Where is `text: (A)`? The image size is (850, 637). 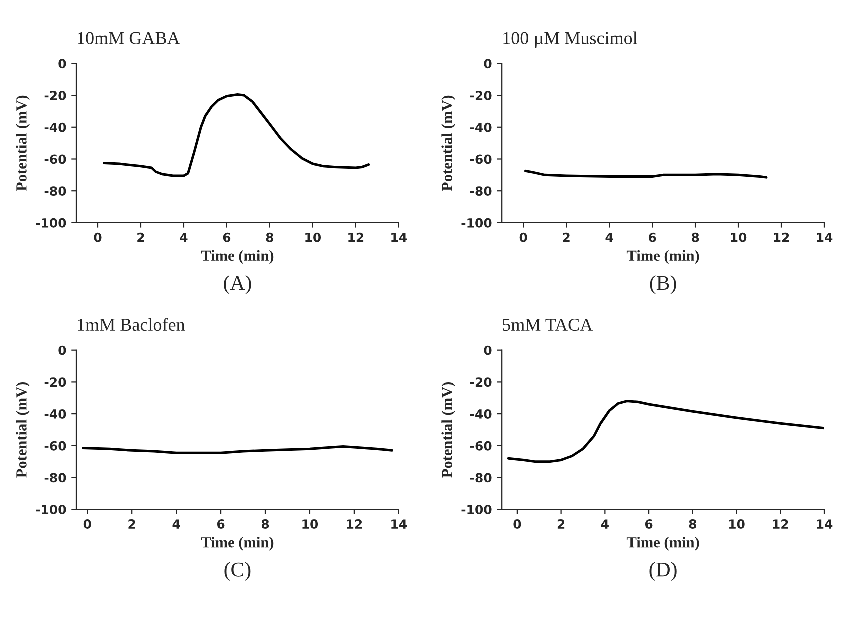 text: (A) is located at coordinates (238, 285).